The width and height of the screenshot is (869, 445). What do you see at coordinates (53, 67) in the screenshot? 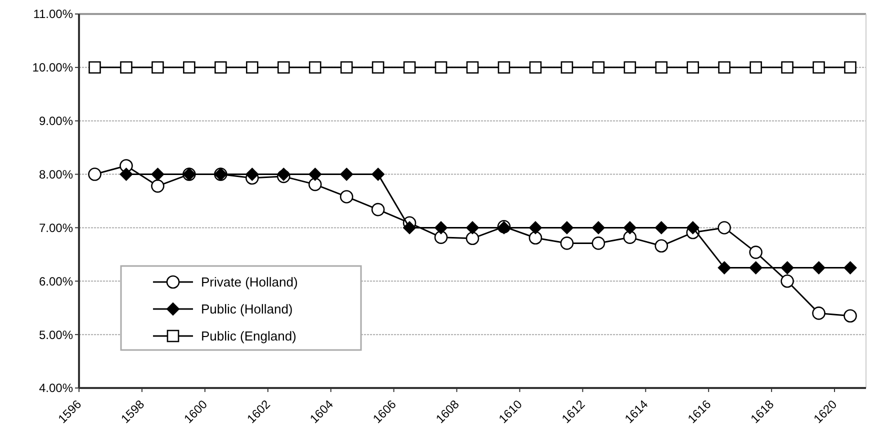
I see `y-tick-label: 10.00%` at bounding box center [53, 67].